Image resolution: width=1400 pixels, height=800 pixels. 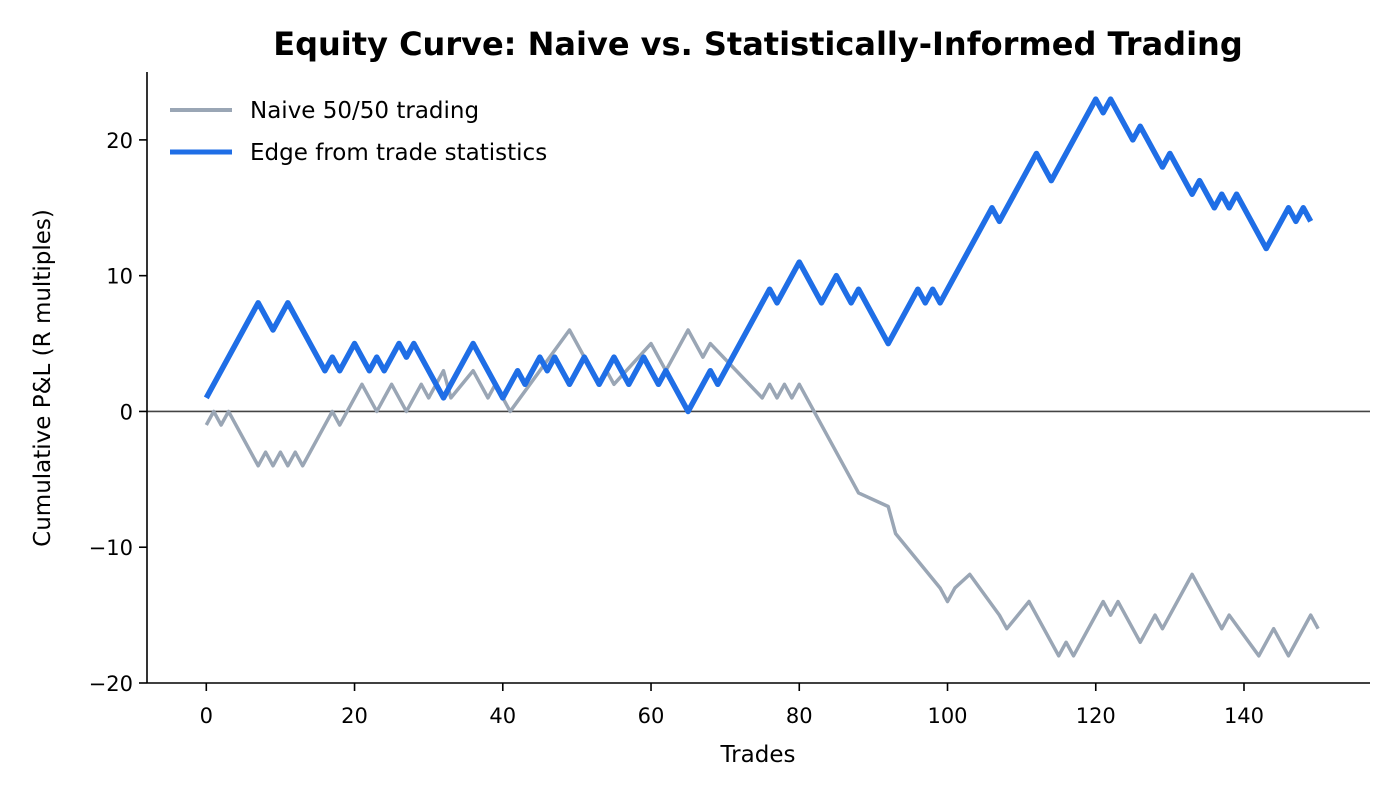 I want to click on x-tick-label: 80, so click(x=799, y=716).